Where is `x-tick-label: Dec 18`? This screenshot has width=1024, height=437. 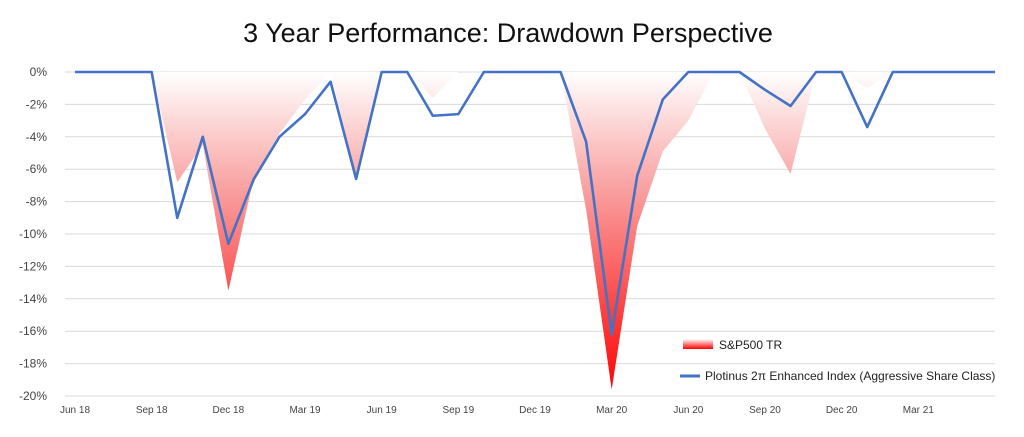
x-tick-label: Dec 18 is located at coordinates (228, 410).